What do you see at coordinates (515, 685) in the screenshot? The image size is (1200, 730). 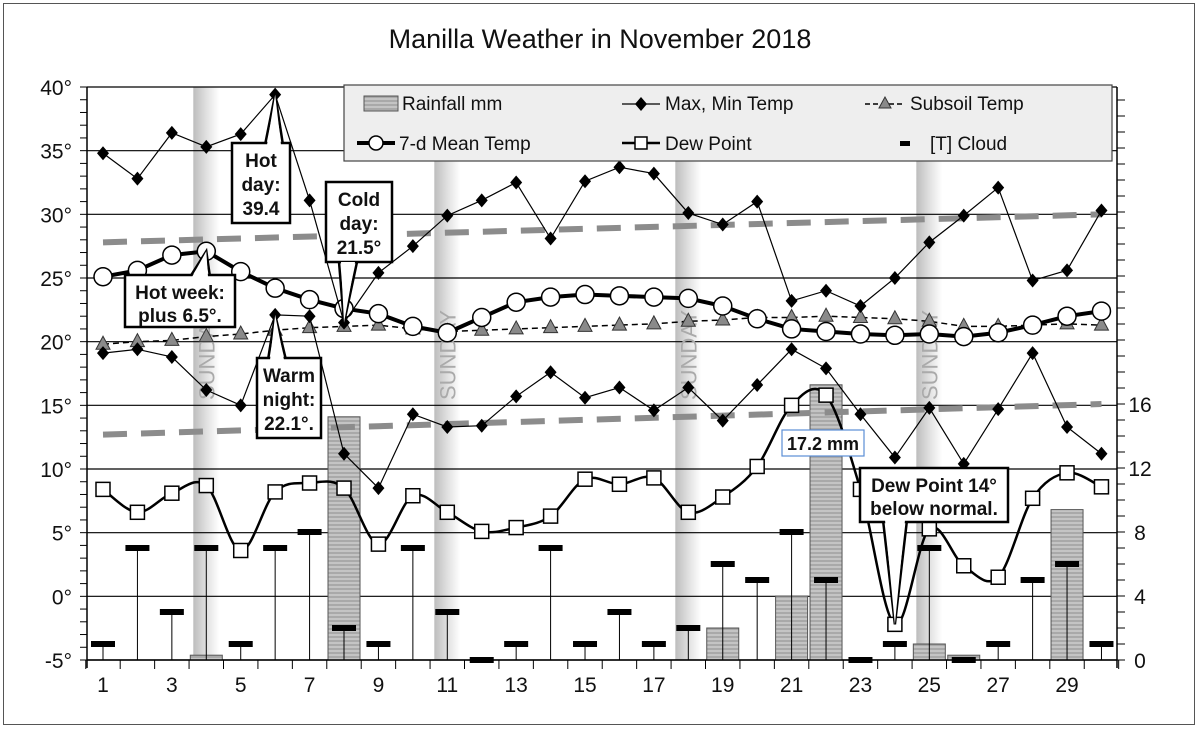 I see `x-tick-label: 13` at bounding box center [515, 685].